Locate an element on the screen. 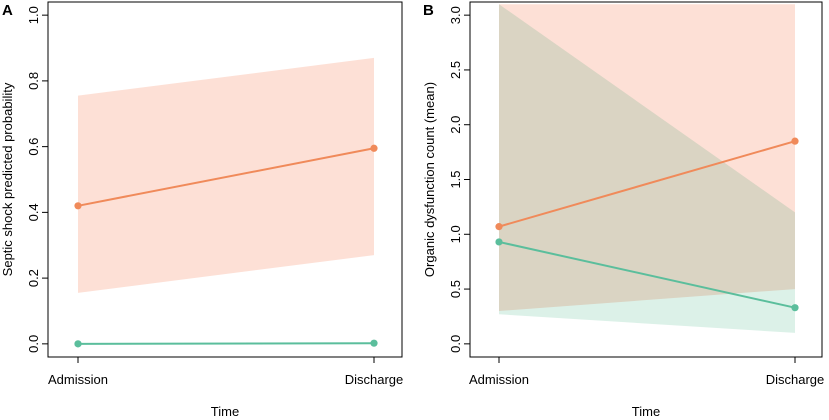 The width and height of the screenshot is (829, 420). panel-a-y-tick-label: 0.6 is located at coordinates (33, 147).